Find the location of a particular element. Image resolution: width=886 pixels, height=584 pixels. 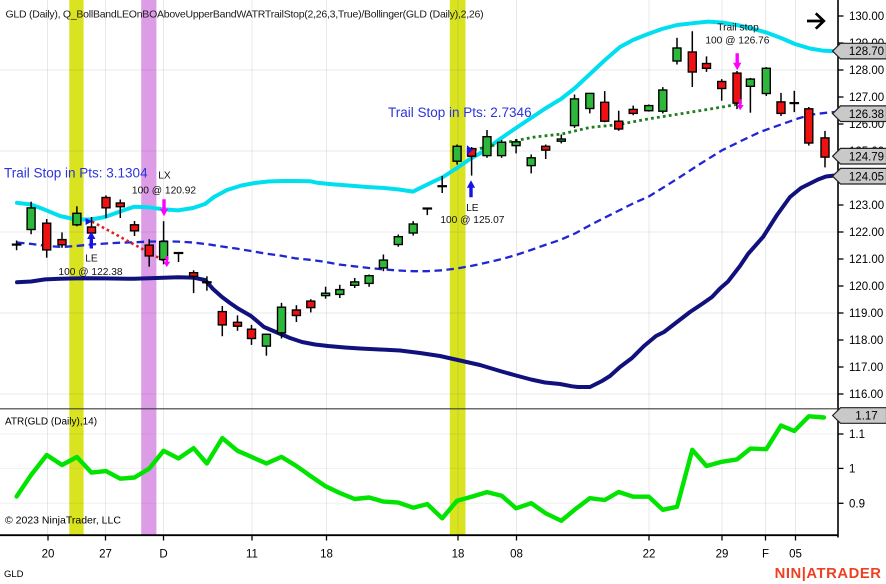

svg-text: 122.00 is located at coordinates (866, 233).